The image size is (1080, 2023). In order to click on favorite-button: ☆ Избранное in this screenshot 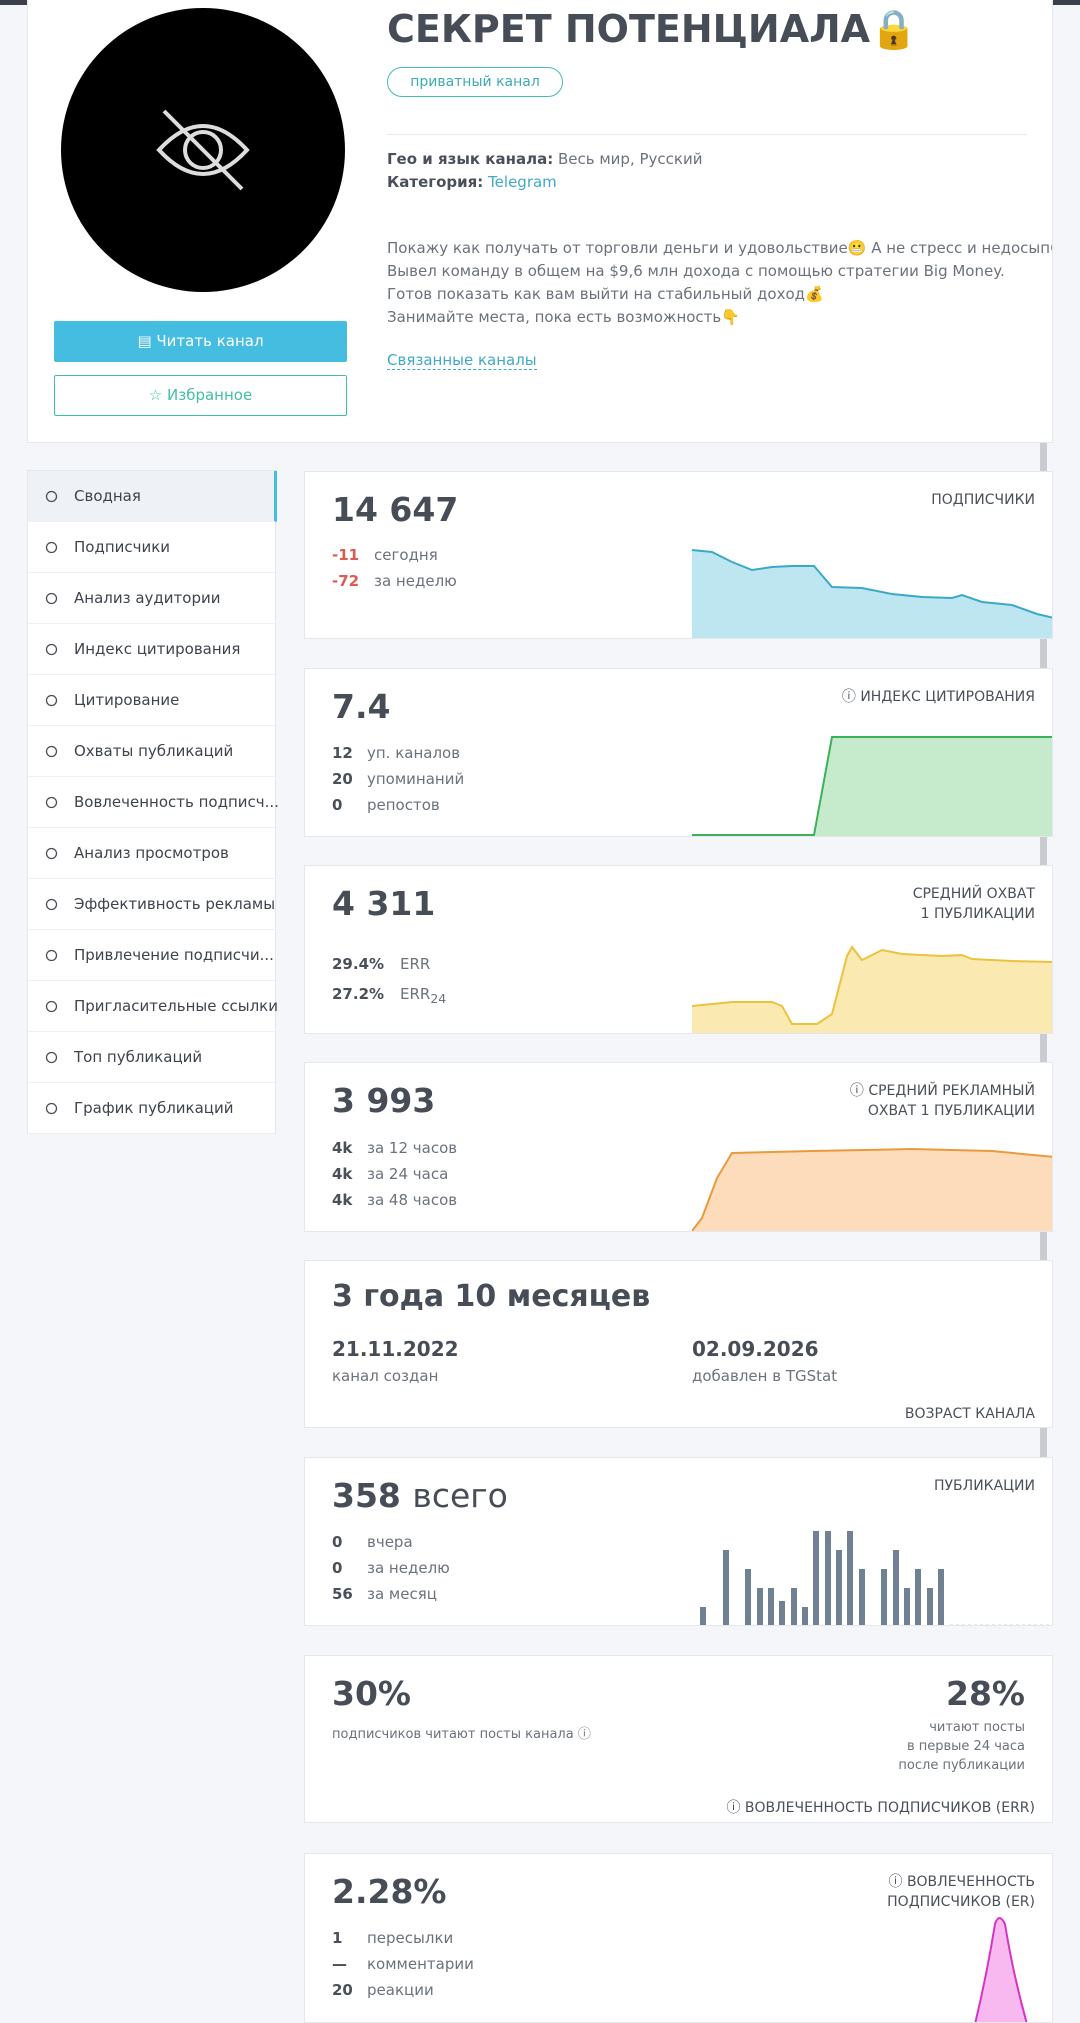, I will do `click(200, 395)`.